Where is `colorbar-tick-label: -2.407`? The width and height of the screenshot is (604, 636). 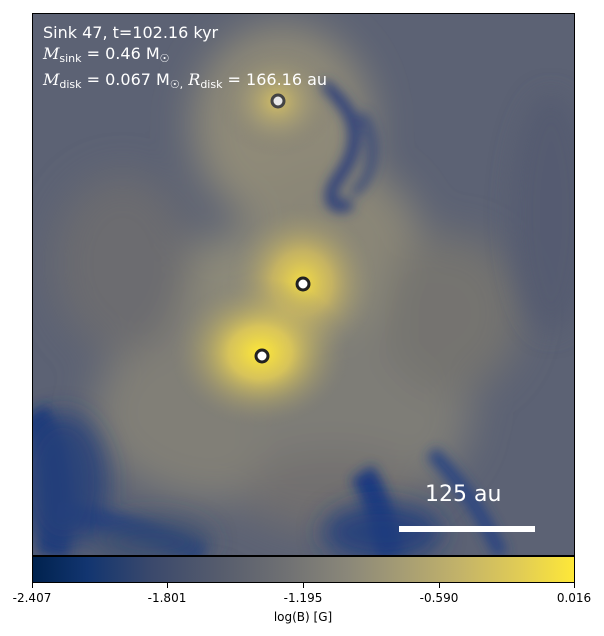 colorbar-tick-label: -2.407 is located at coordinates (32, 598).